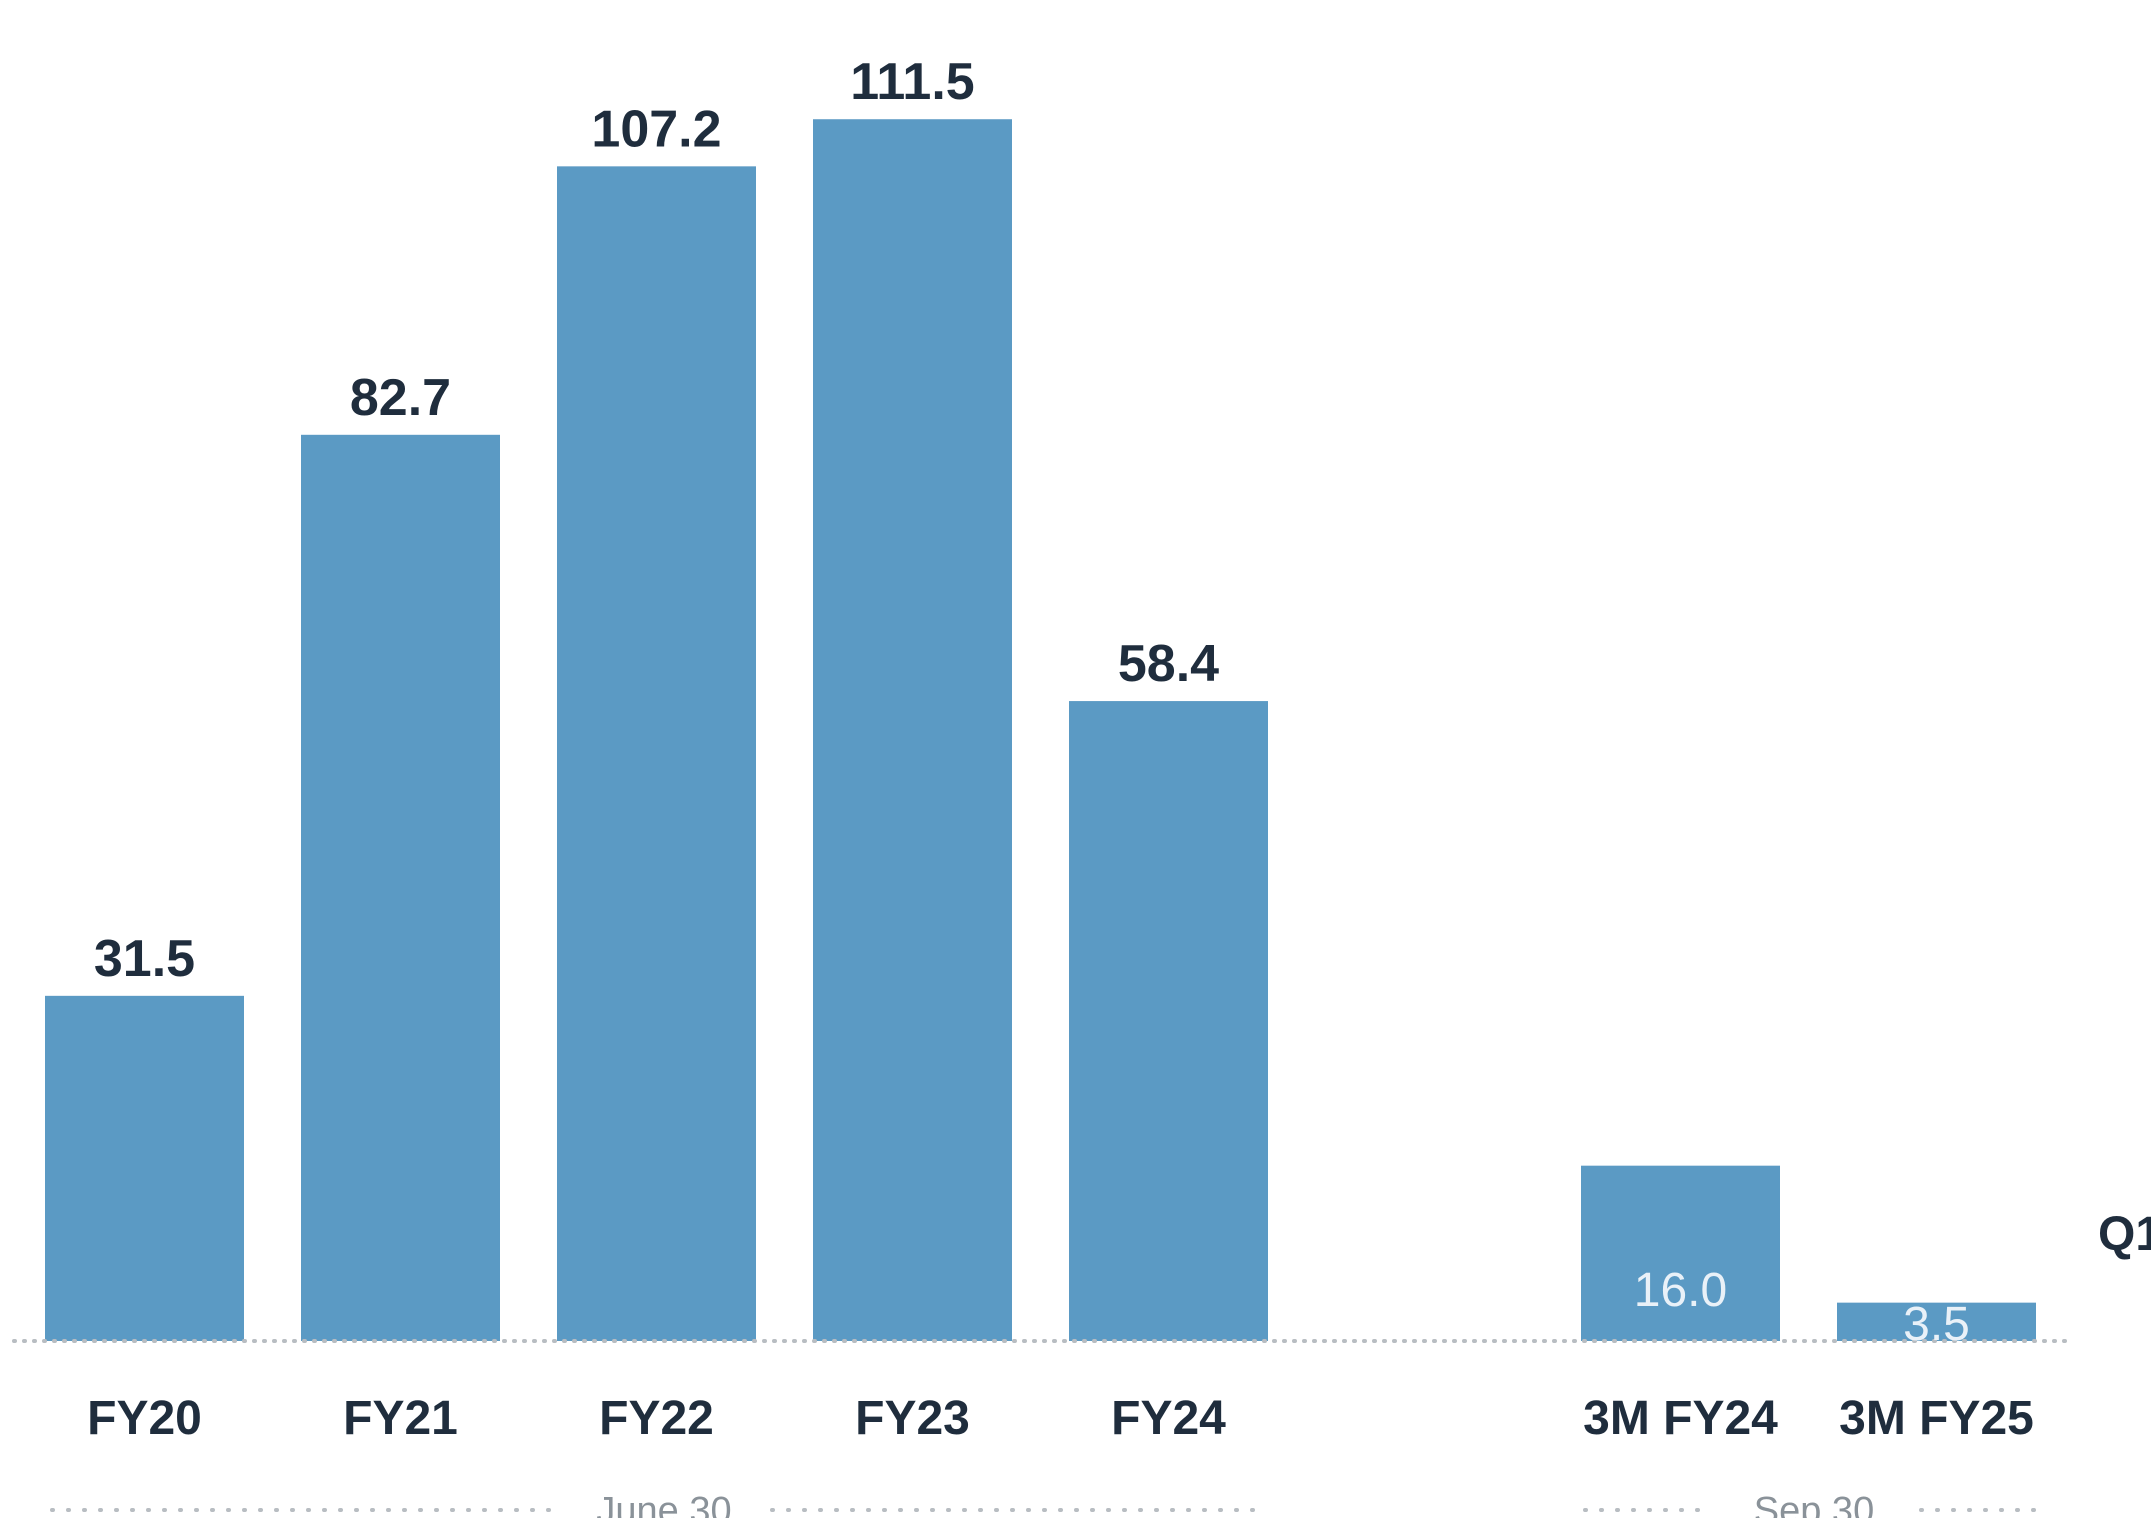 Image resolution: width=2151 pixels, height=1518 pixels. What do you see at coordinates (400, 1418) in the screenshot?
I see `category-label-fy21: FY21` at bounding box center [400, 1418].